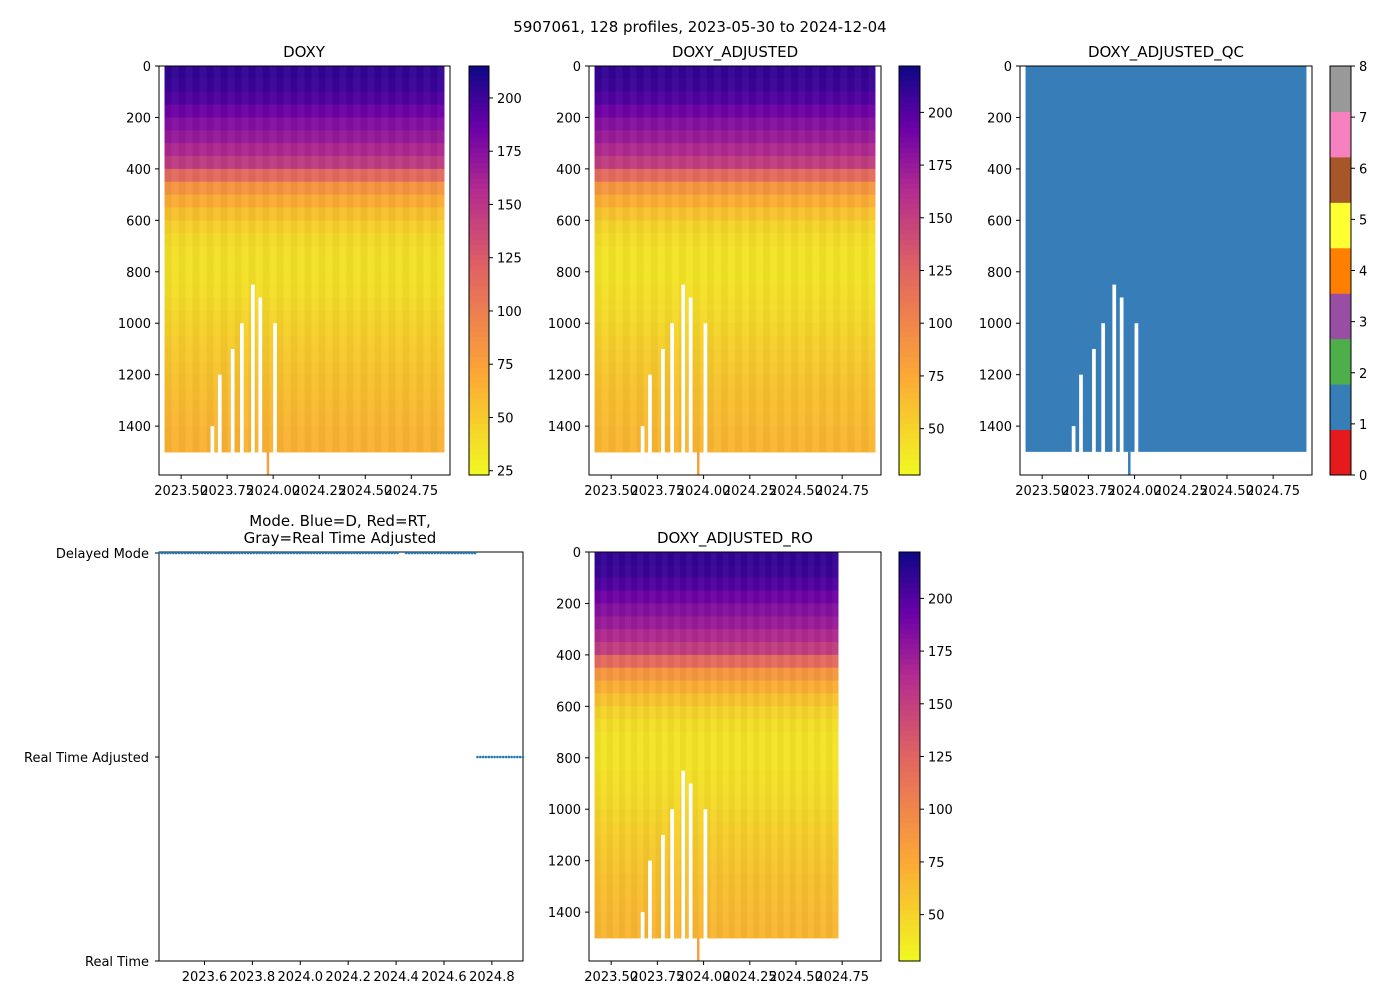 The image size is (1400, 1000). Describe the element at coordinates (611, 491) in the screenshot. I see `x-tick-label: 2023.50` at that location.